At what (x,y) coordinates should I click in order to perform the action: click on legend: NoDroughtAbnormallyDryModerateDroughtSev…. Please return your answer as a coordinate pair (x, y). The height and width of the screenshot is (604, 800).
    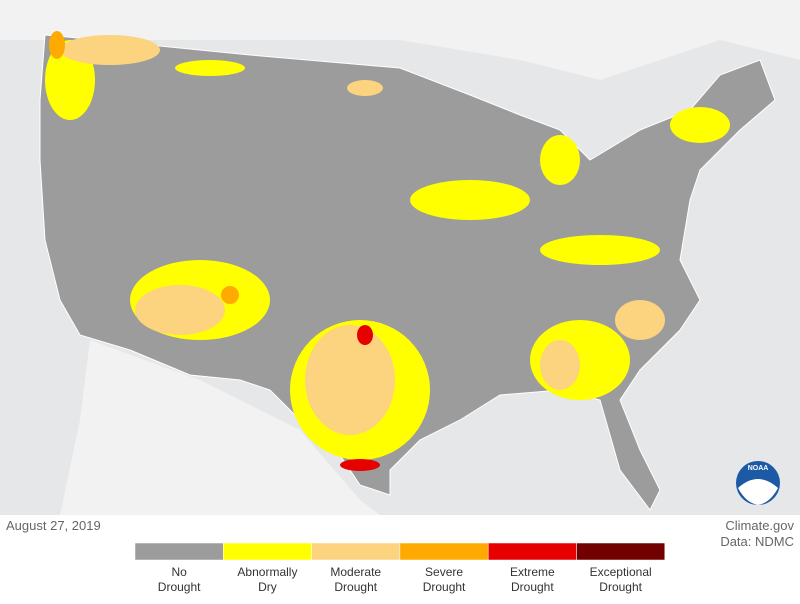
    Looking at the image, I should click on (400, 568).